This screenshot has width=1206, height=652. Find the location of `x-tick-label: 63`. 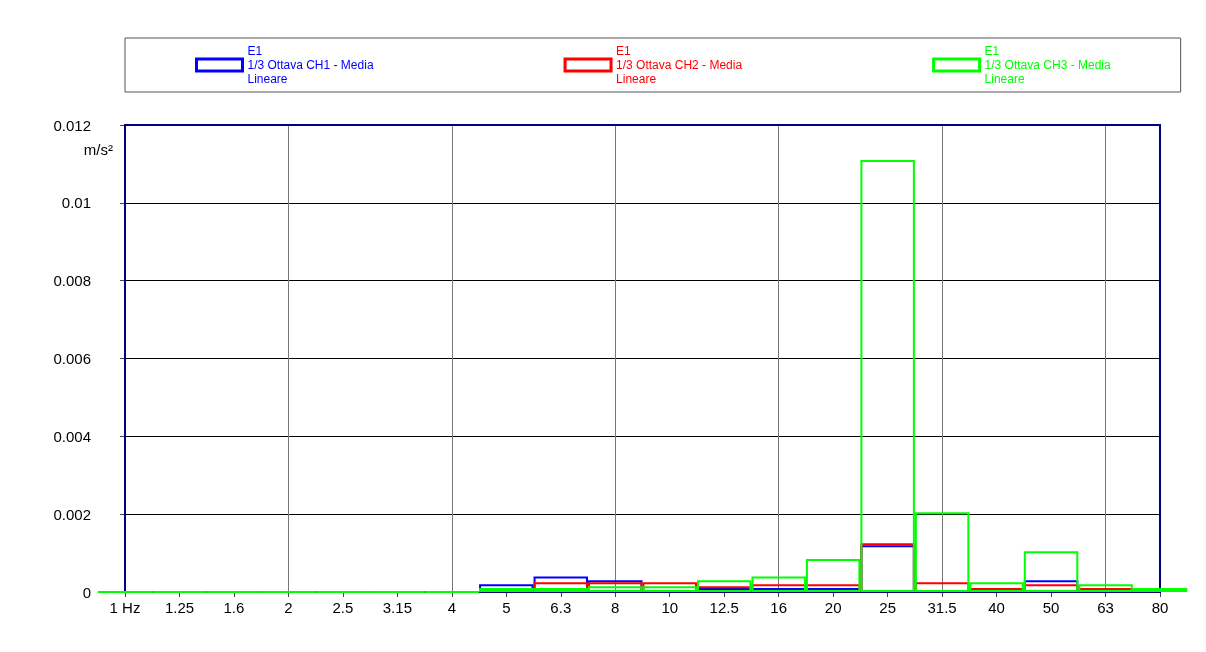

x-tick-label: 63 is located at coordinates (1105, 607).